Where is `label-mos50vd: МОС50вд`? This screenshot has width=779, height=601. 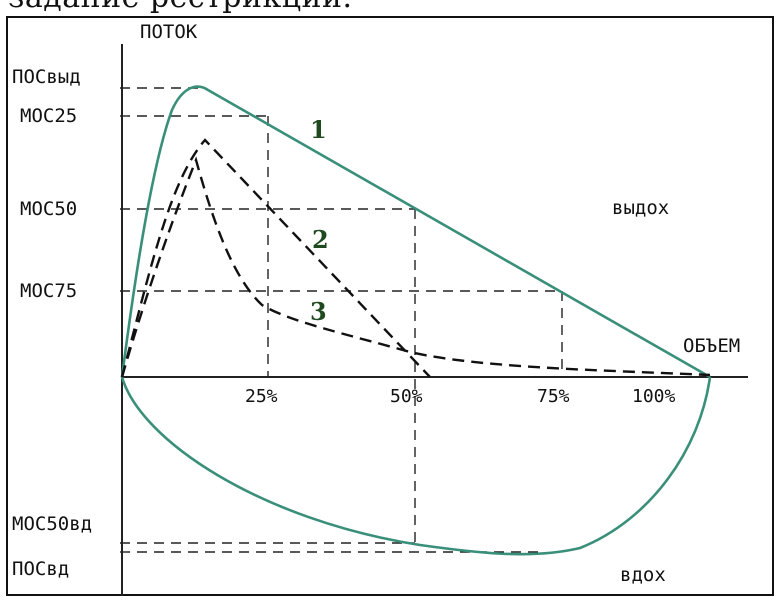 label-mos50vd: МОС50вд is located at coordinates (52, 524).